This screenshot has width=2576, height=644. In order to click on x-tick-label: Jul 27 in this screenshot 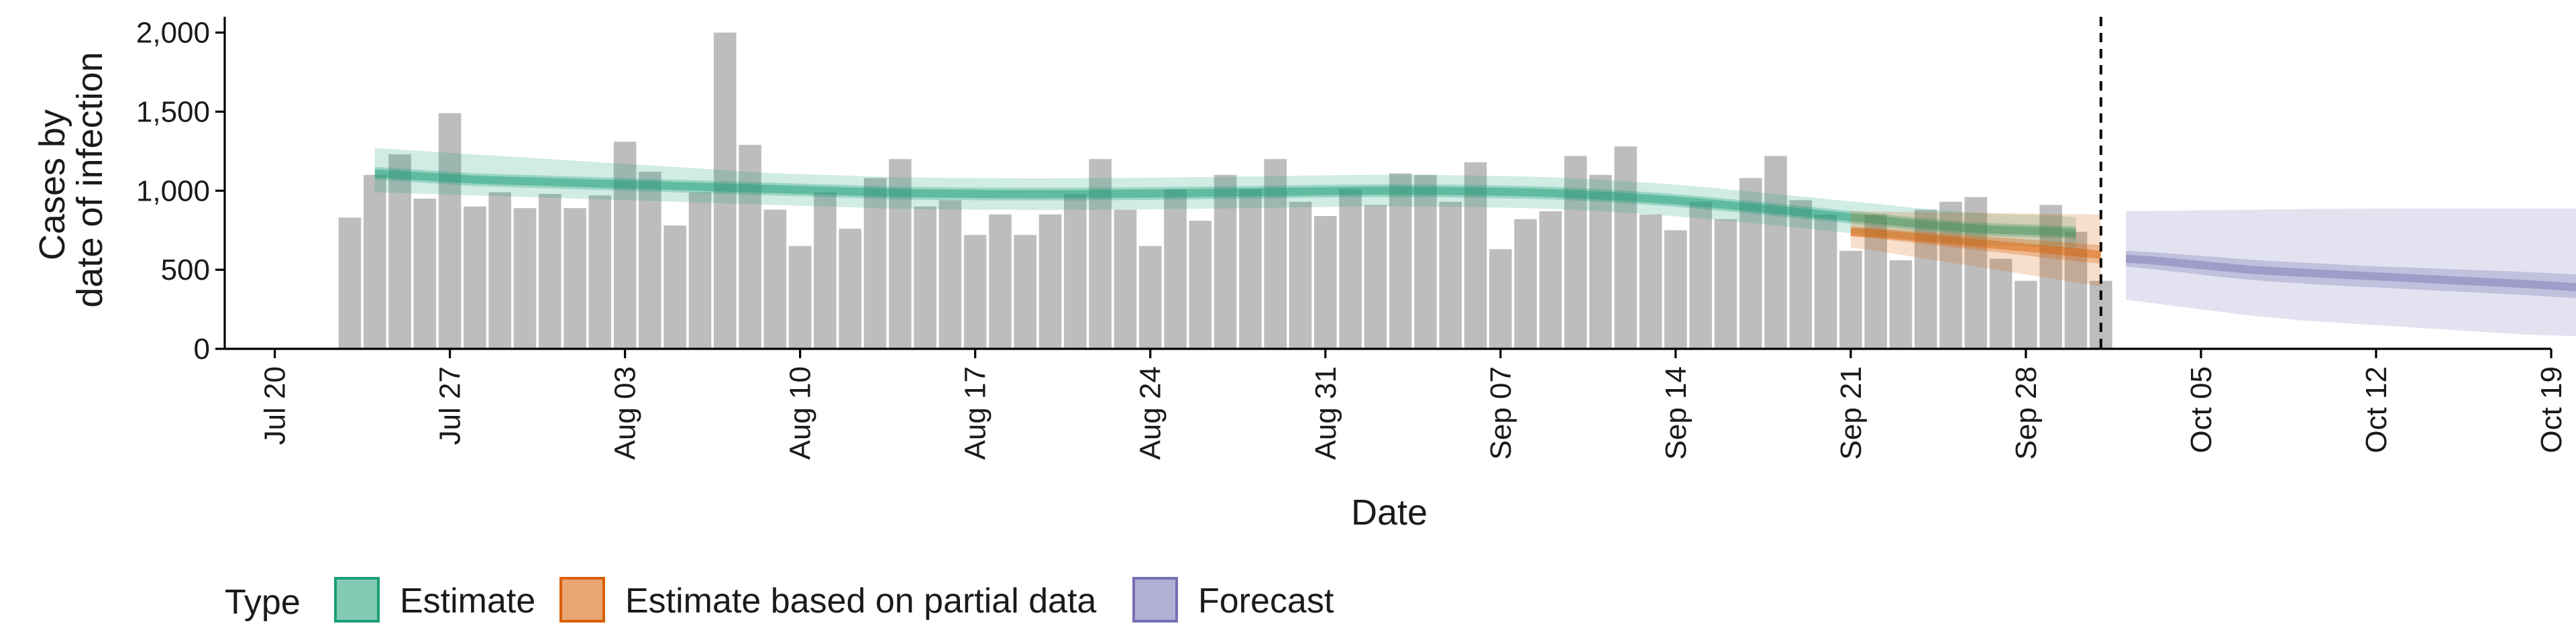, I will do `click(450, 405)`.